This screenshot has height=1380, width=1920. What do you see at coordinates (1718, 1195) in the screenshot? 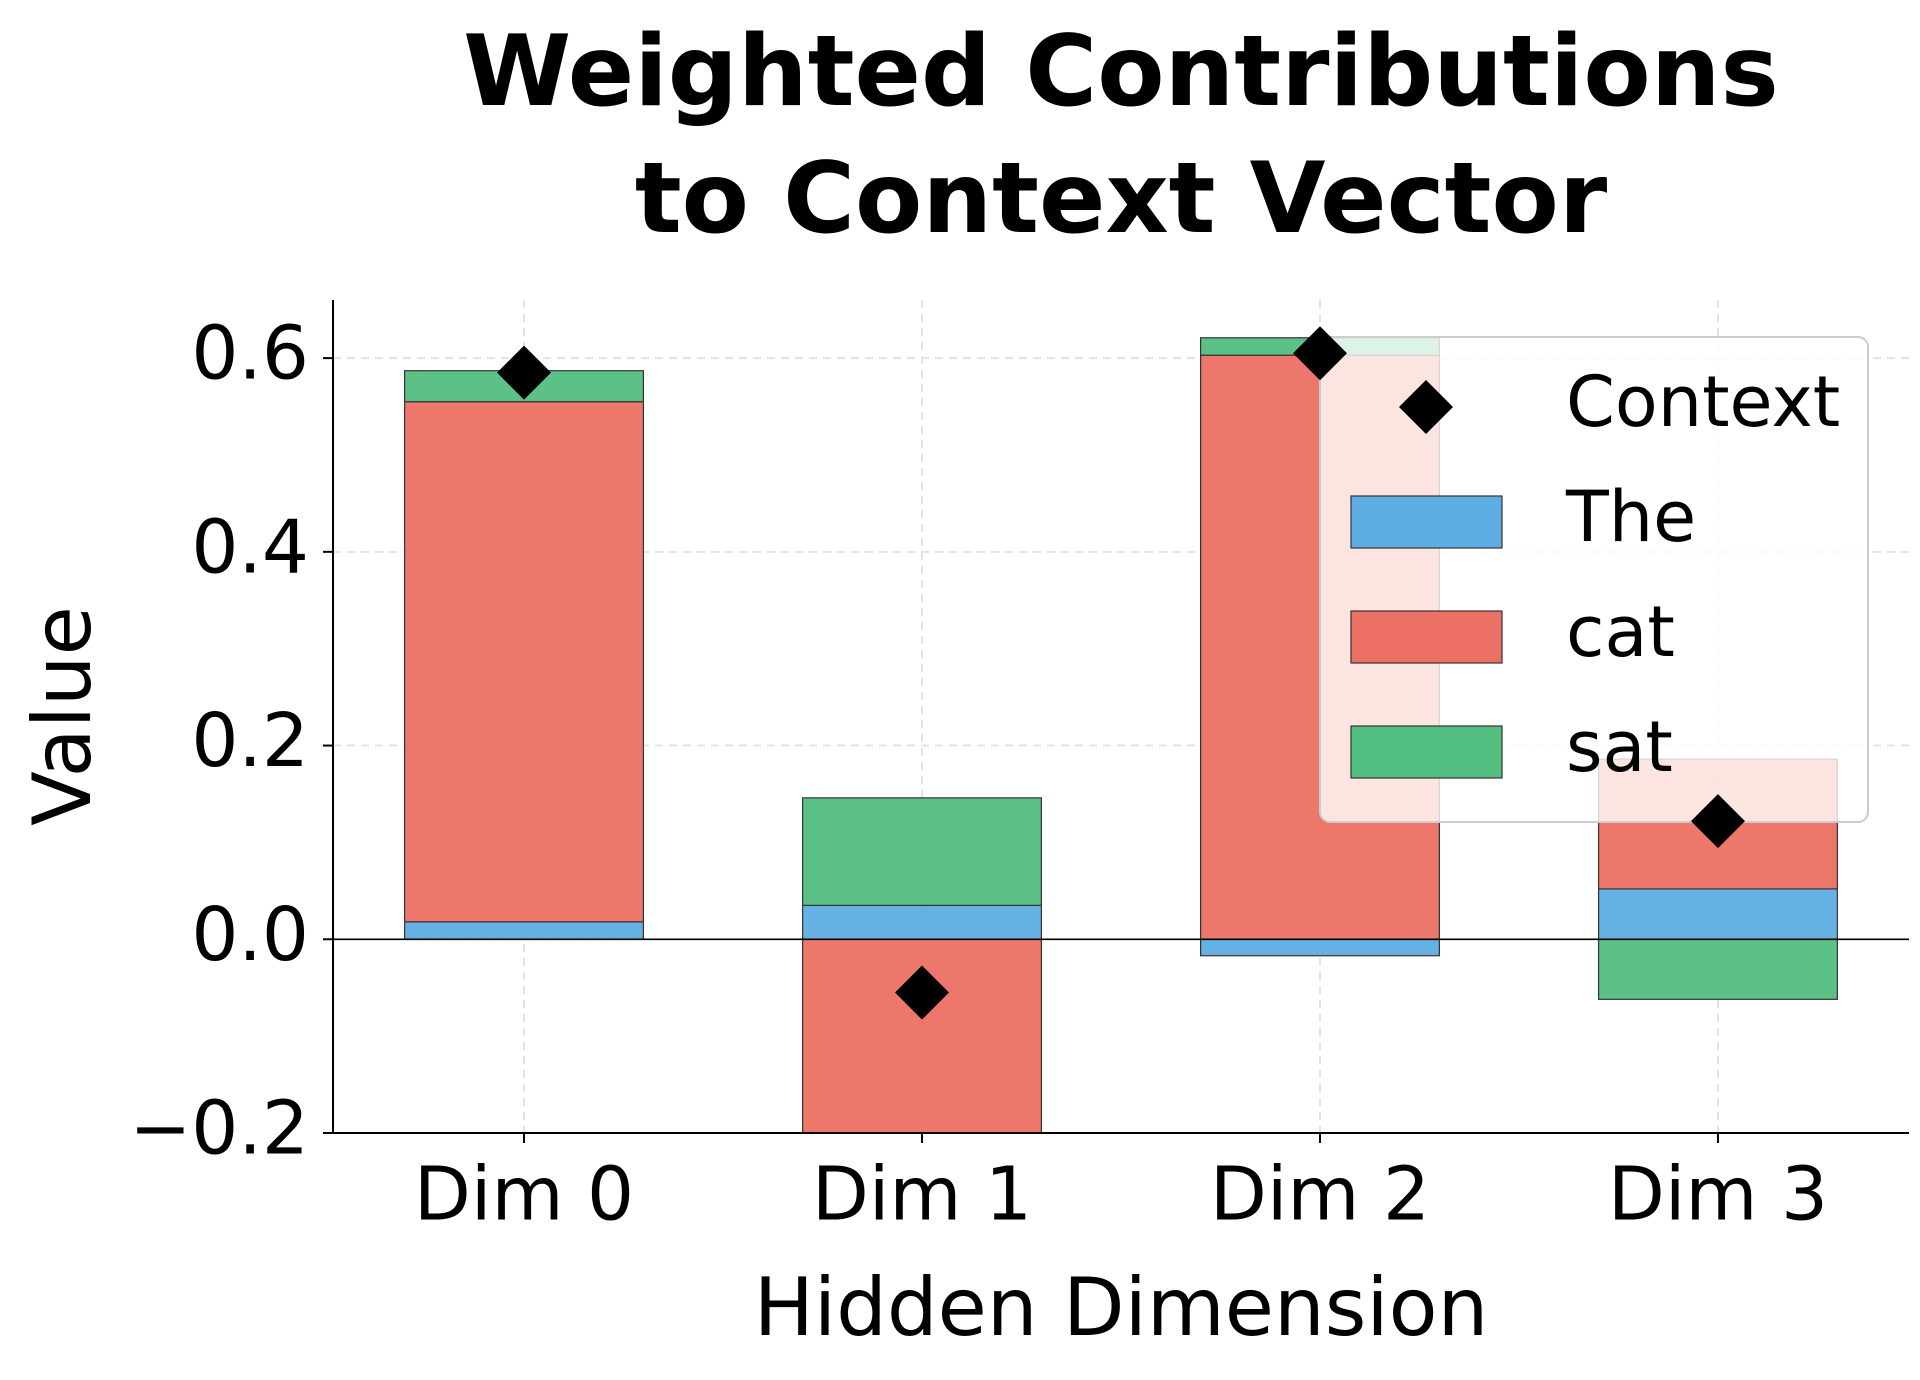
I see `x-tick-label: Dim 3` at bounding box center [1718, 1195].